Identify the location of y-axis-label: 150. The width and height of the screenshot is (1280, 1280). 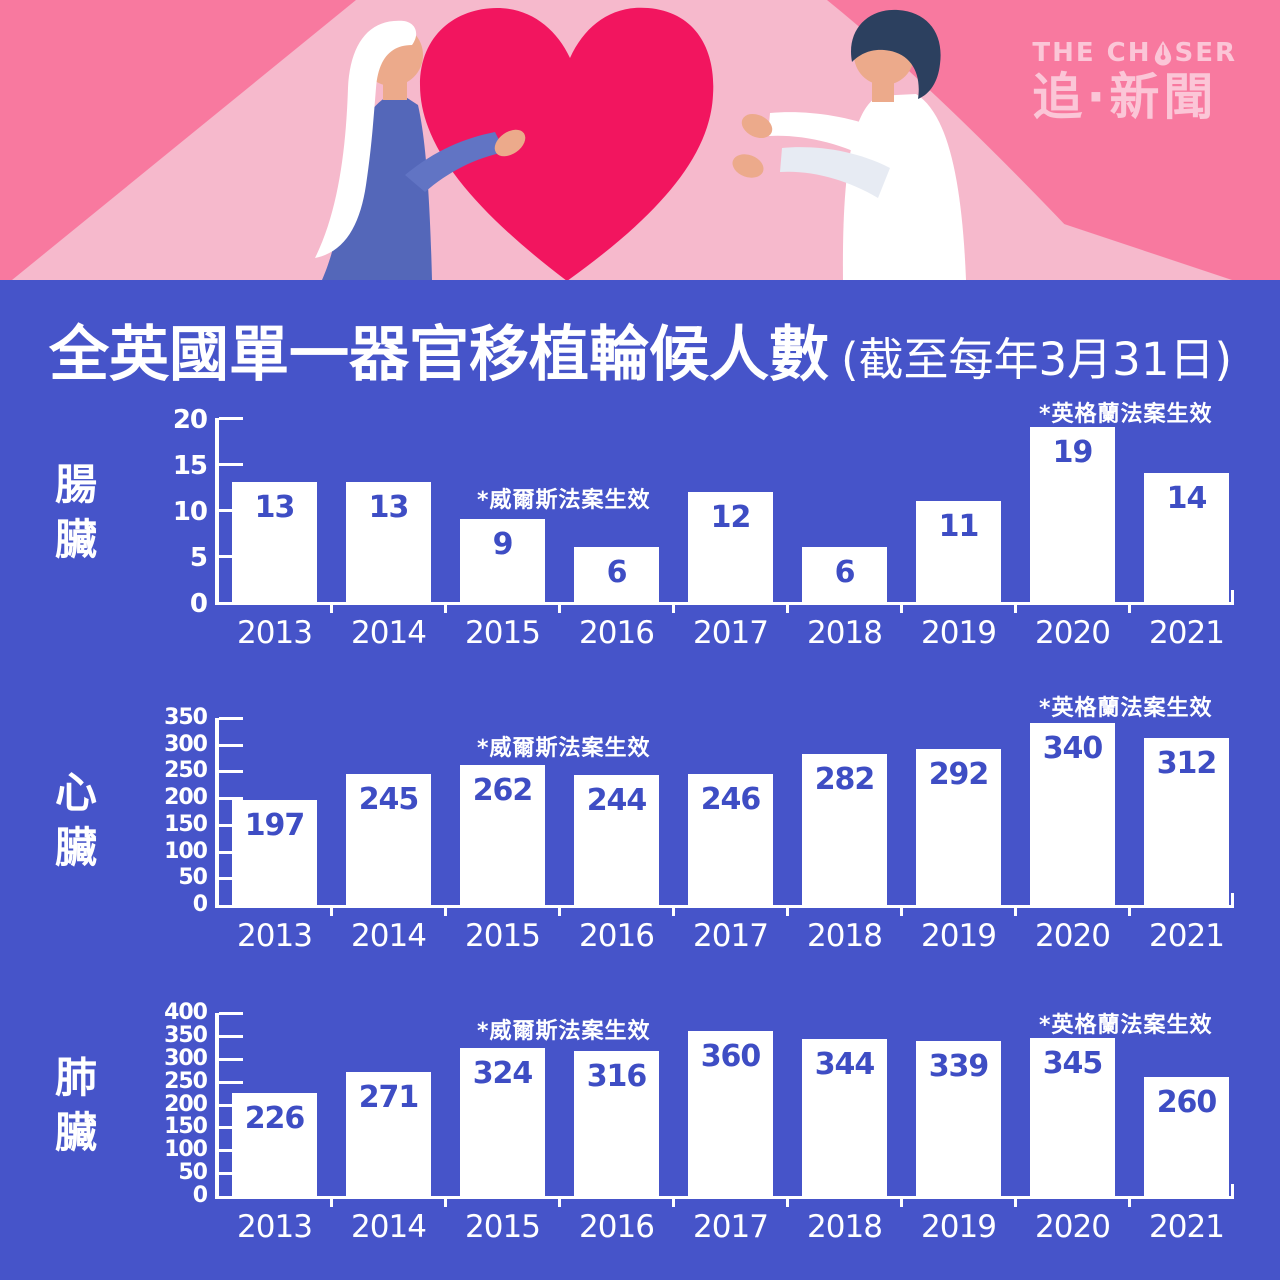
(186, 824).